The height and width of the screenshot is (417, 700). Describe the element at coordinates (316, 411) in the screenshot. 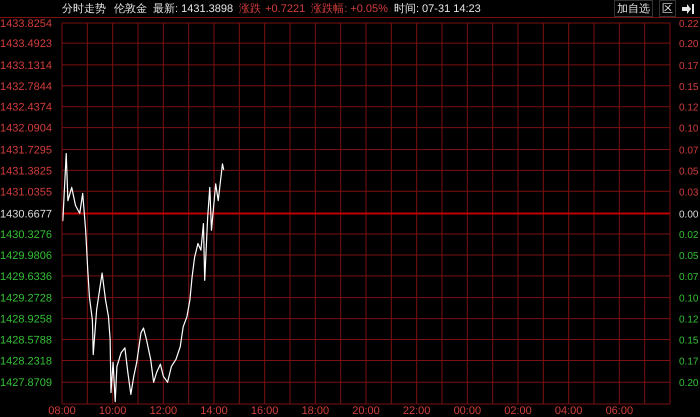

I see `x-tick-label: 18:00` at that location.